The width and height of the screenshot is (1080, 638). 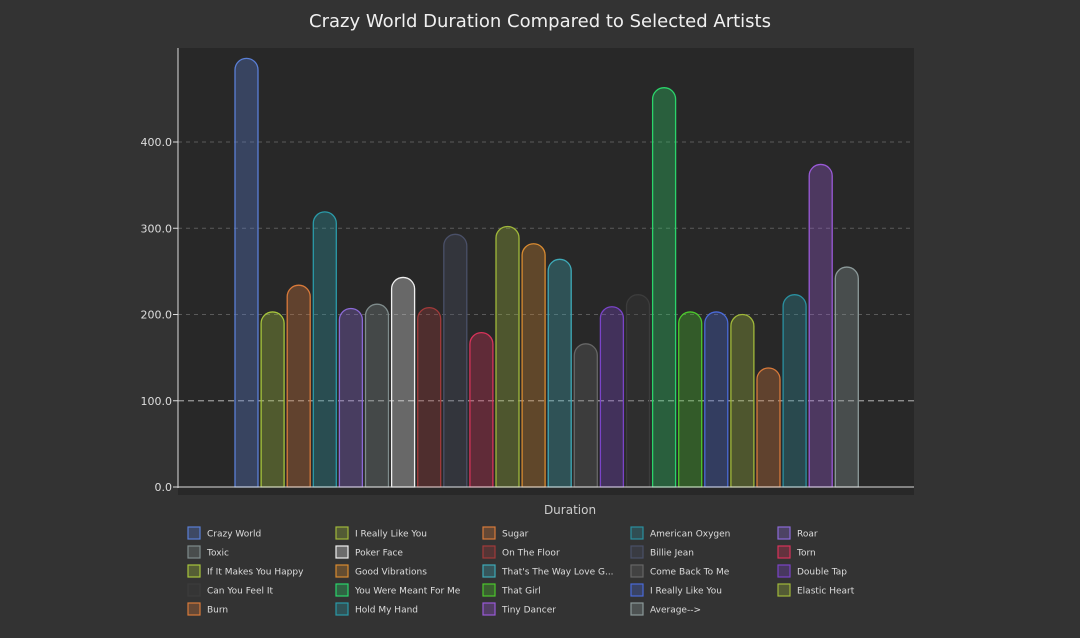 What do you see at coordinates (822, 573) in the screenshot?
I see `legend-label: Double Tap` at bounding box center [822, 573].